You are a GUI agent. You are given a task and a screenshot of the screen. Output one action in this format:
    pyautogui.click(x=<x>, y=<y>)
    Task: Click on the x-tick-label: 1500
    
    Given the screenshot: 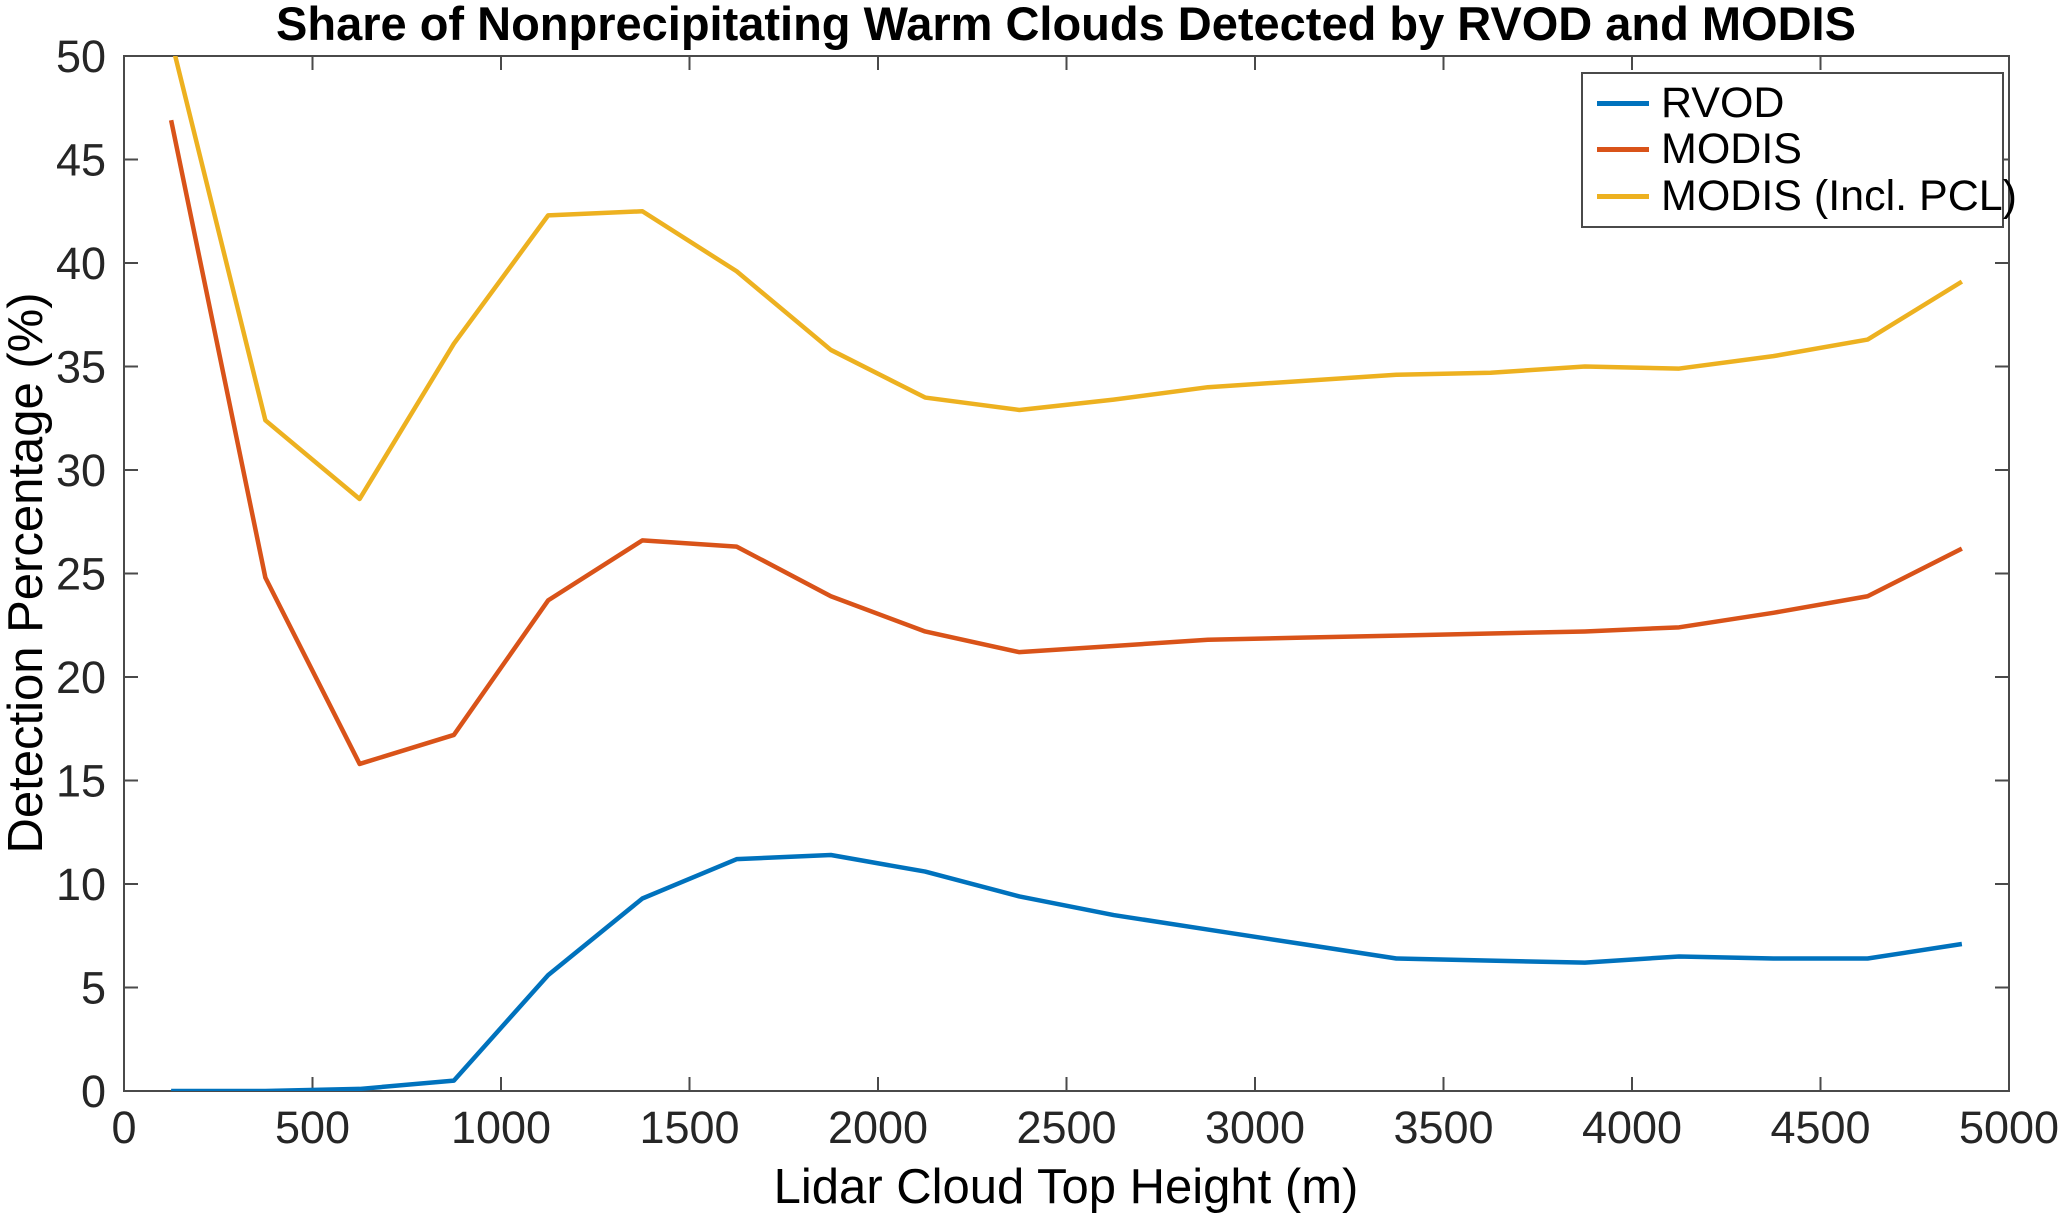 What is the action you would take?
    pyautogui.click(x=689, y=1127)
    